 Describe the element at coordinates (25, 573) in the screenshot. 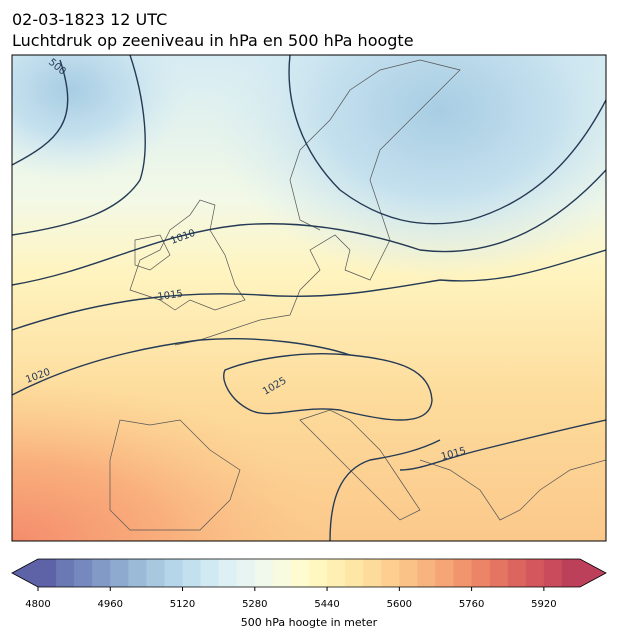

I see `colorbar-extend-low` at that location.